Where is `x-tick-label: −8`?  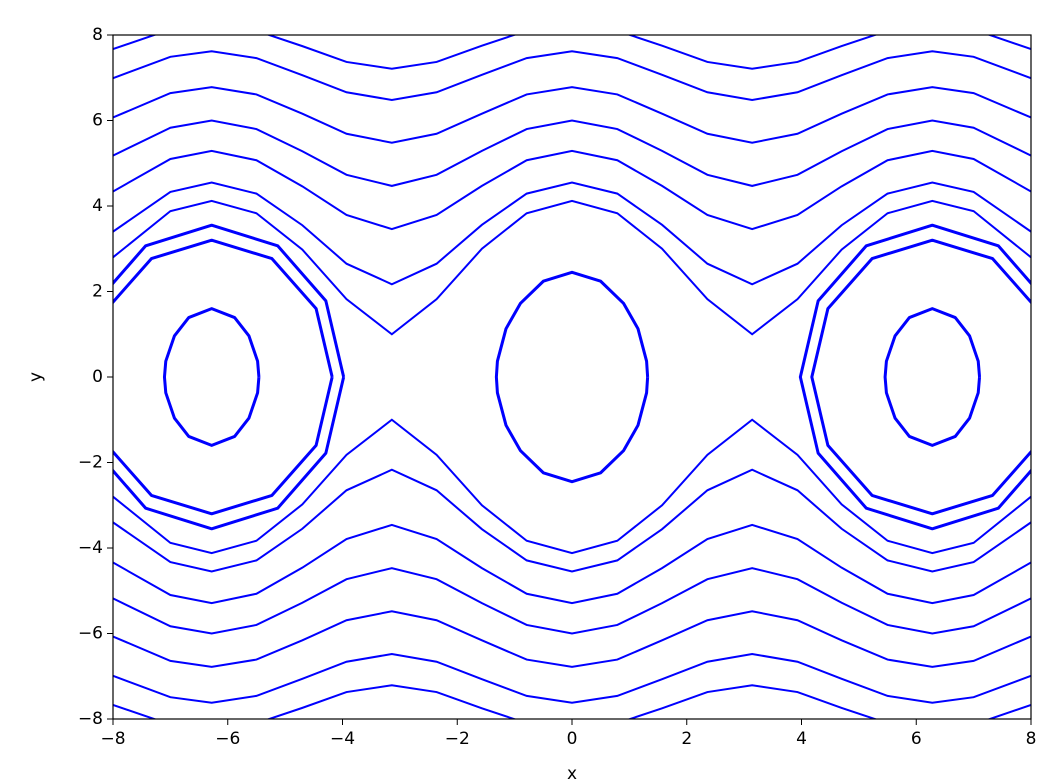
x-tick-label: −8 is located at coordinates (112, 739).